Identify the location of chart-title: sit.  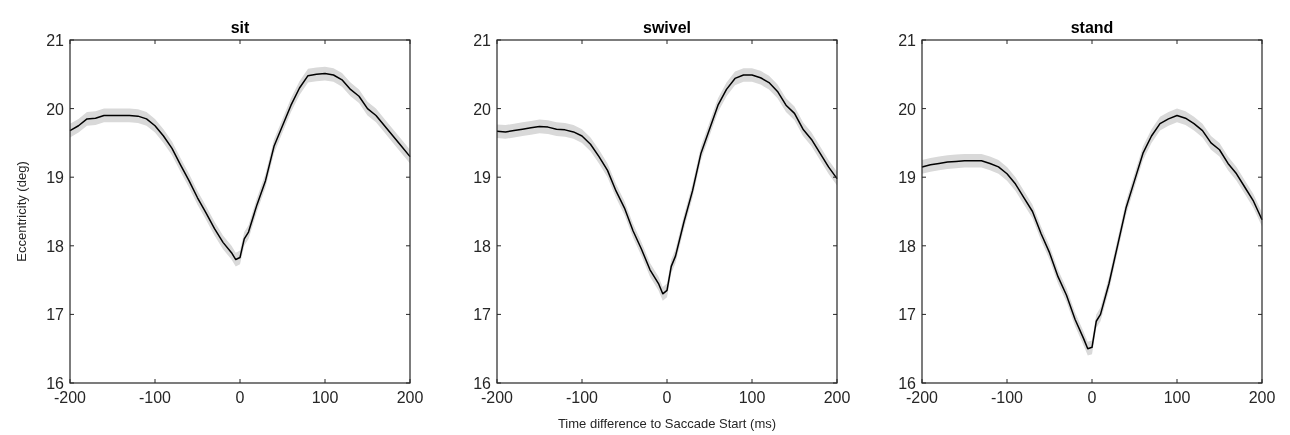
(240, 27).